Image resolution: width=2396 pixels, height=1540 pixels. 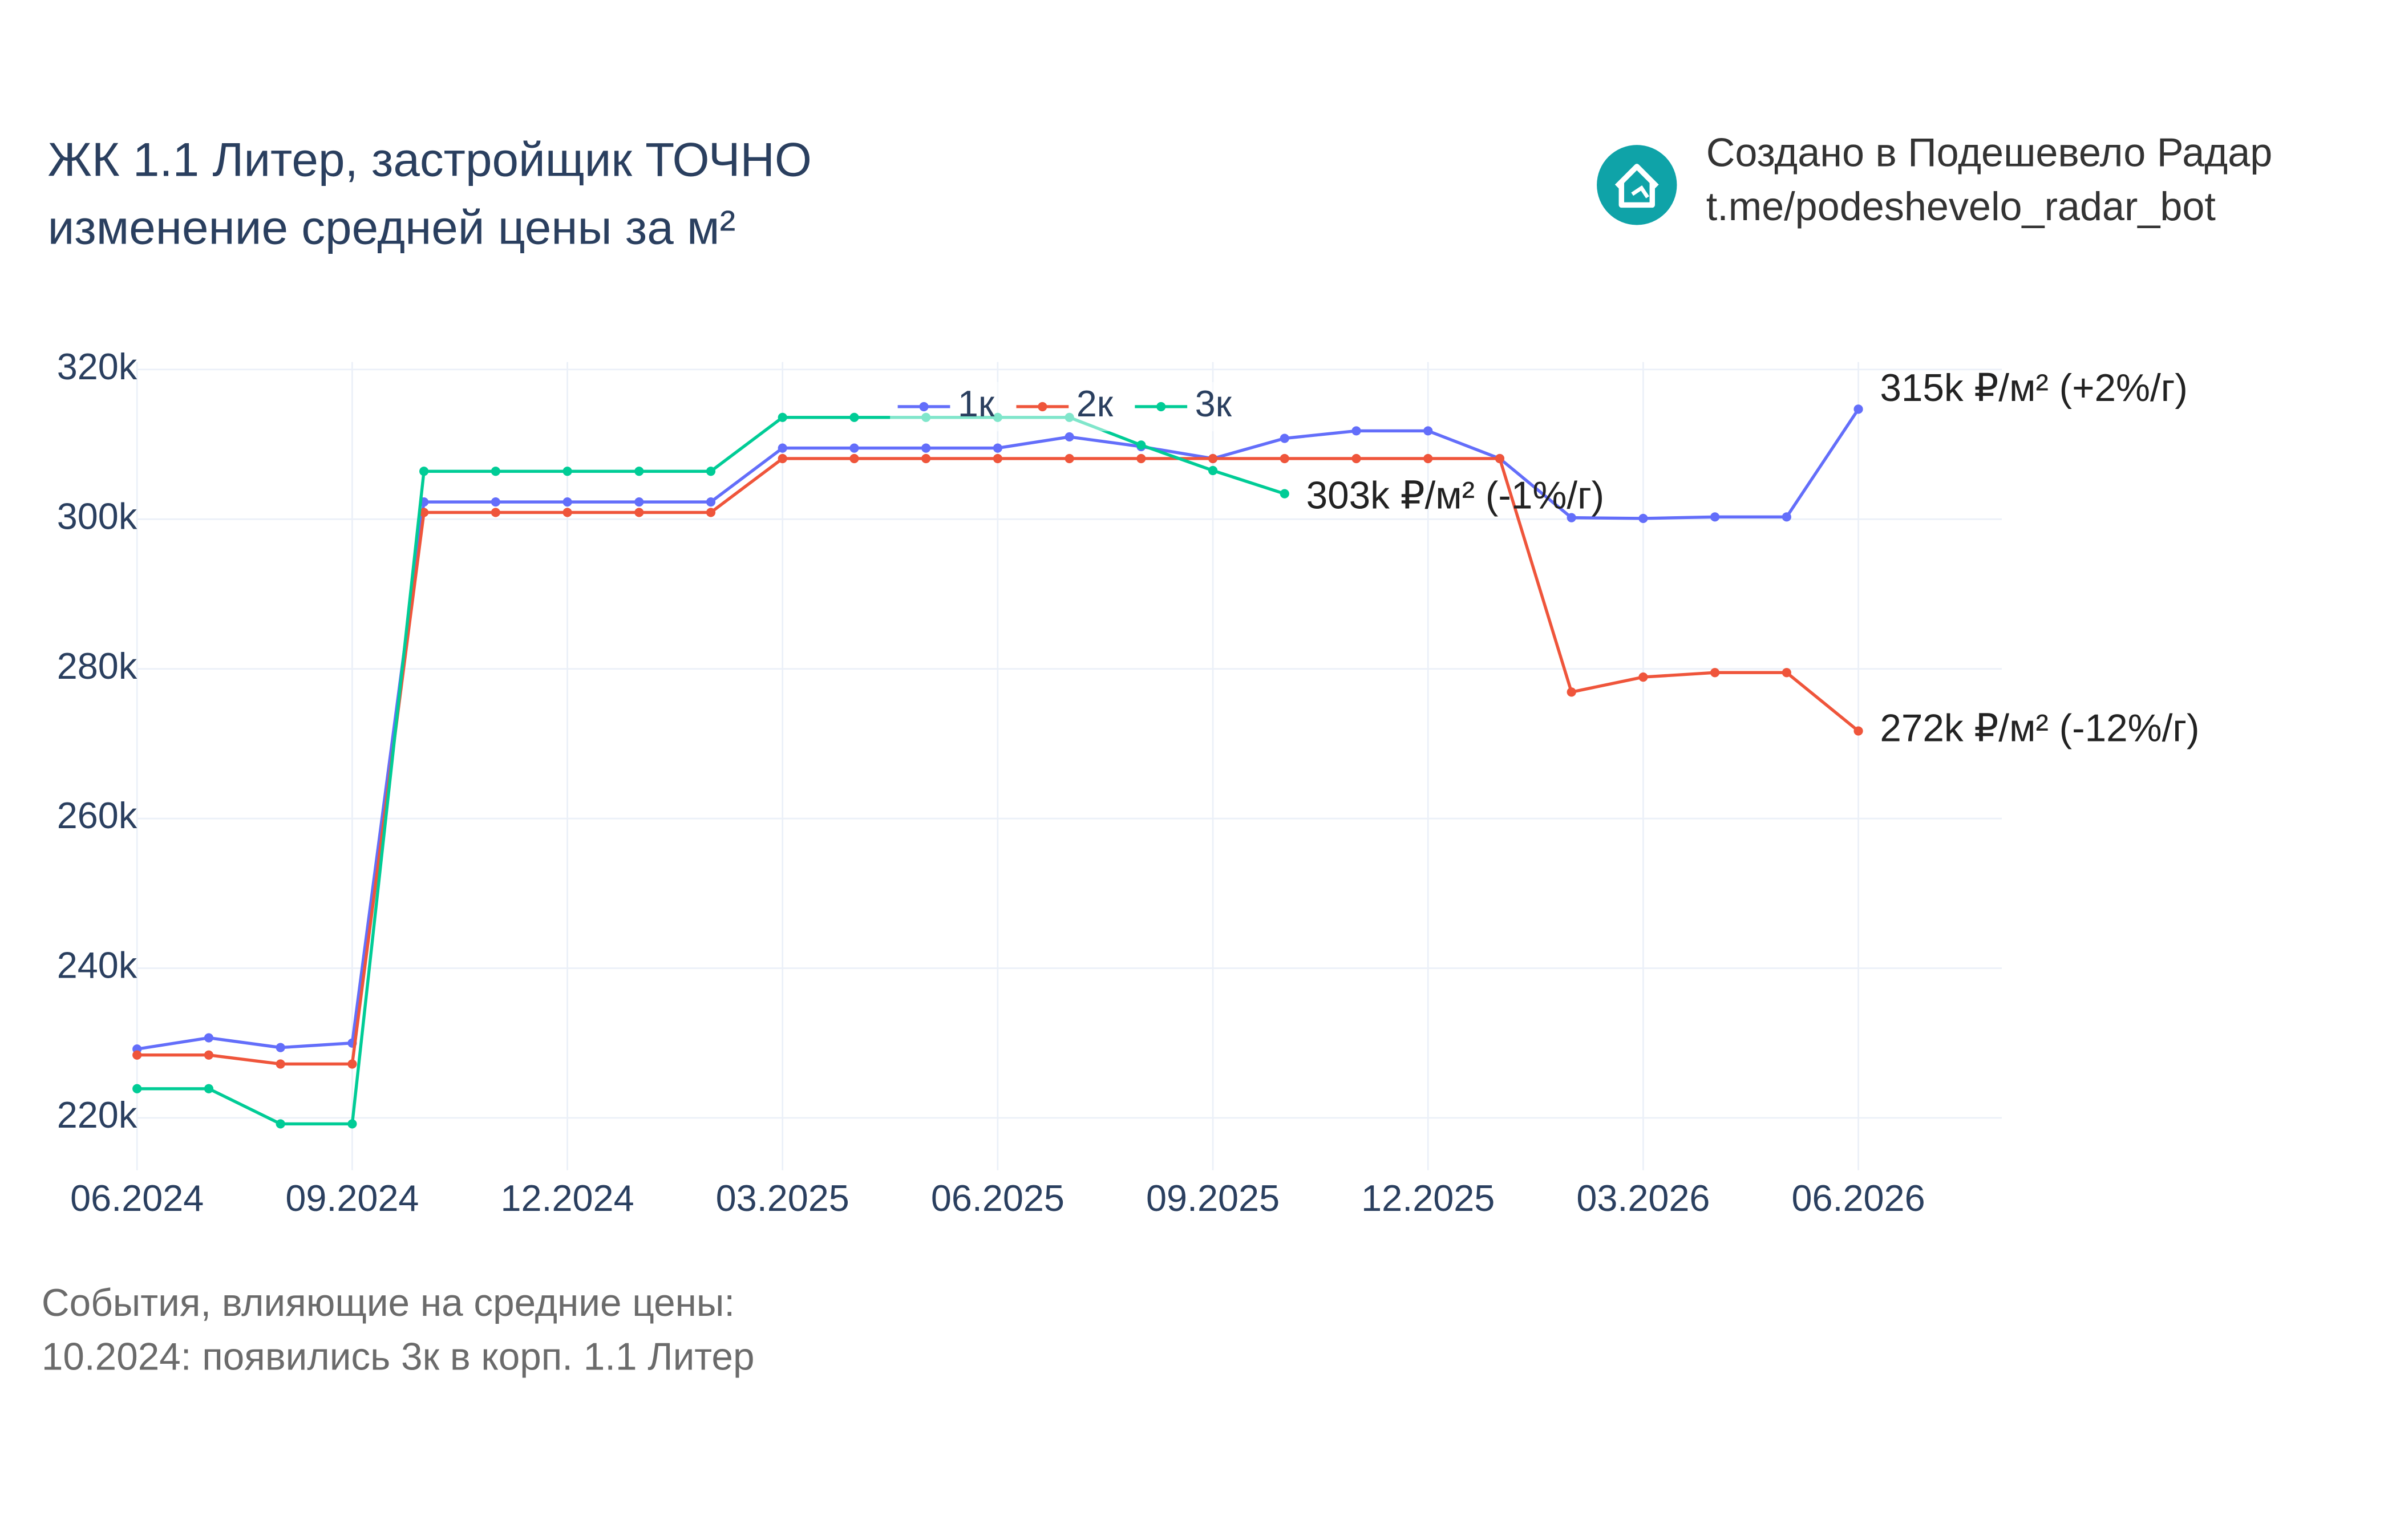 I want to click on credit-link: t.me/podeshevelo_radar_bot, so click(x=1961, y=207).